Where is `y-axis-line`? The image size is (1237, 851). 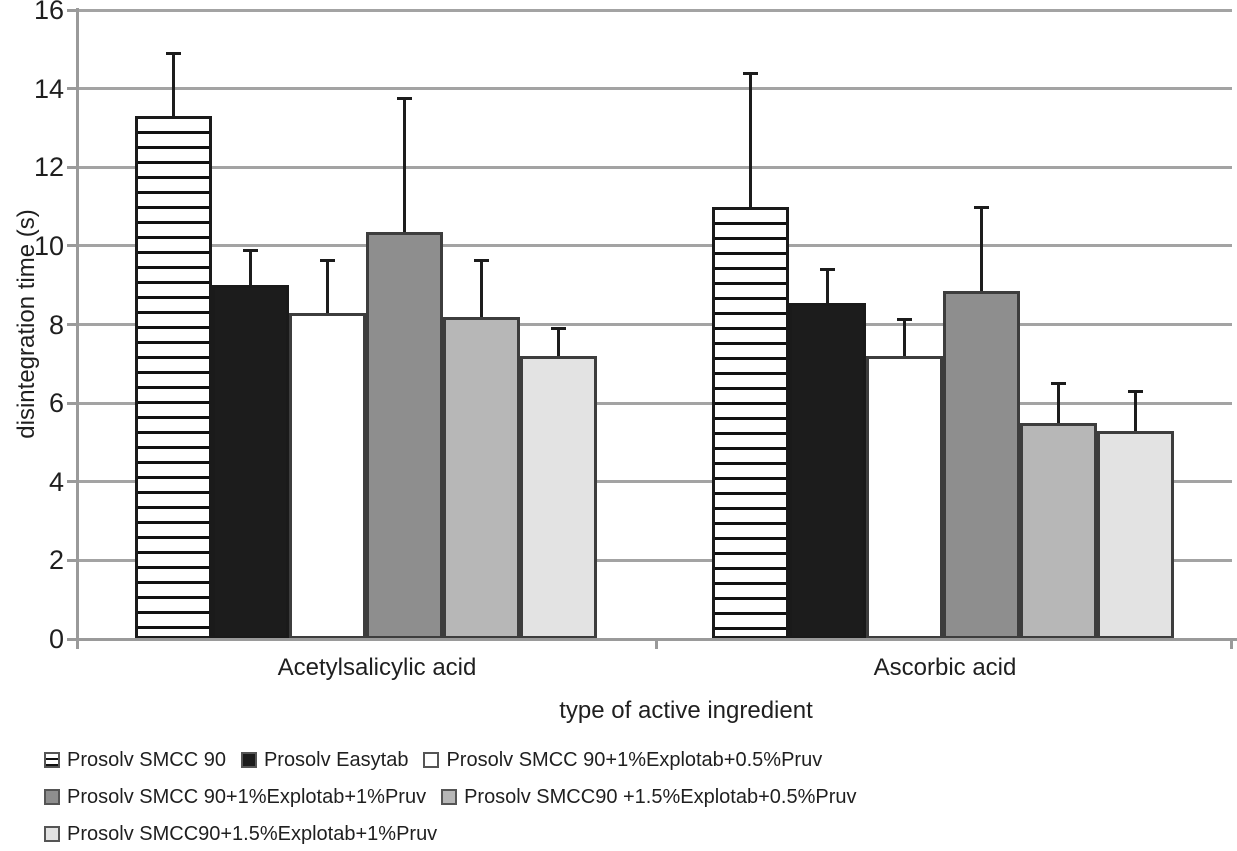 y-axis-line is located at coordinates (77, 328).